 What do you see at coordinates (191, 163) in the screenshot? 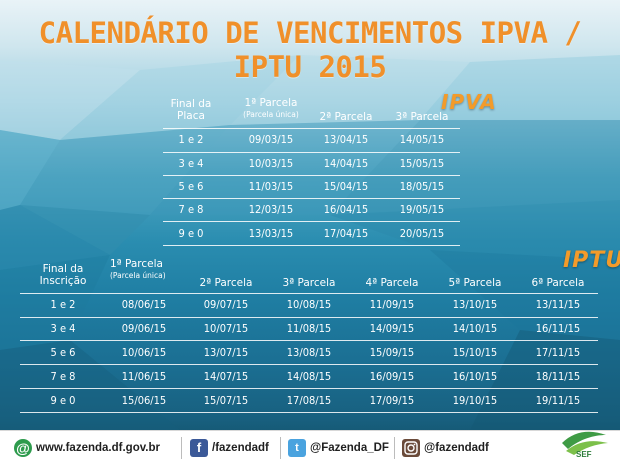
I see `ipva-final-cell: 3 e 4` at bounding box center [191, 163].